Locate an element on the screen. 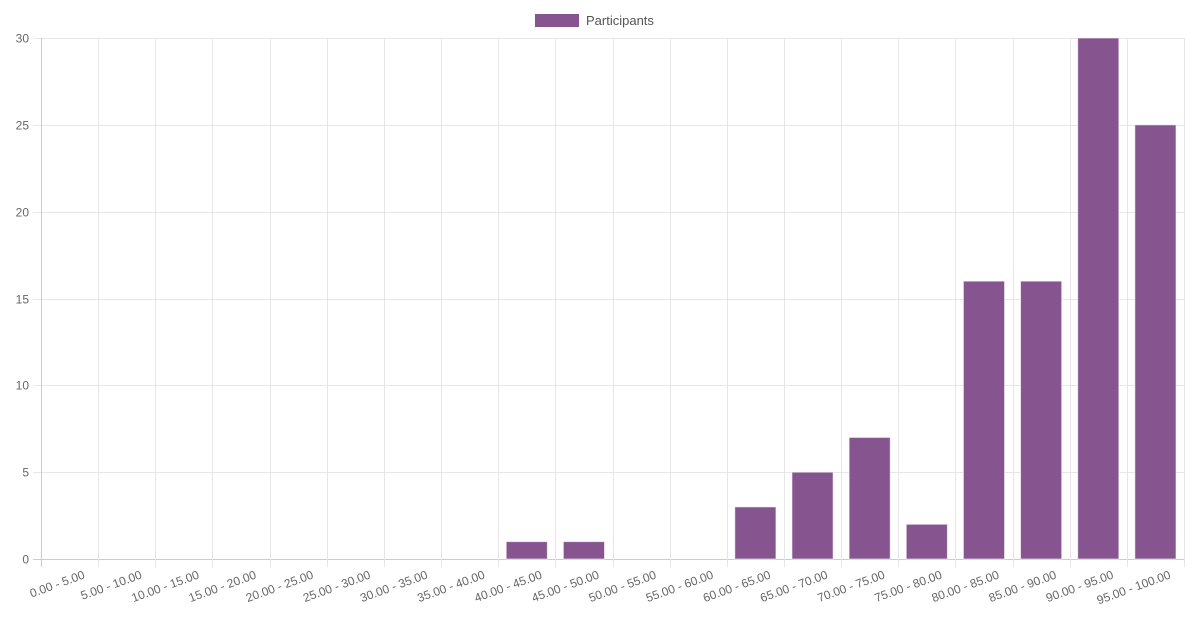 Image resolution: width=1202 pixels, height=630 pixels. y-tick-label: 15 is located at coordinates (23, 300).